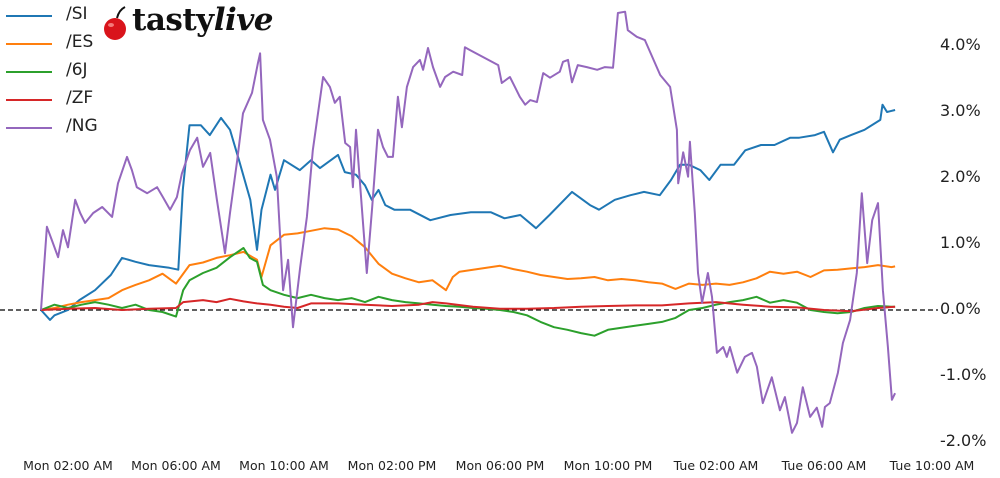 This screenshot has width=1000, height=478. Describe the element at coordinates (80, 42) in the screenshot. I see `legend-label: /ES` at that location.